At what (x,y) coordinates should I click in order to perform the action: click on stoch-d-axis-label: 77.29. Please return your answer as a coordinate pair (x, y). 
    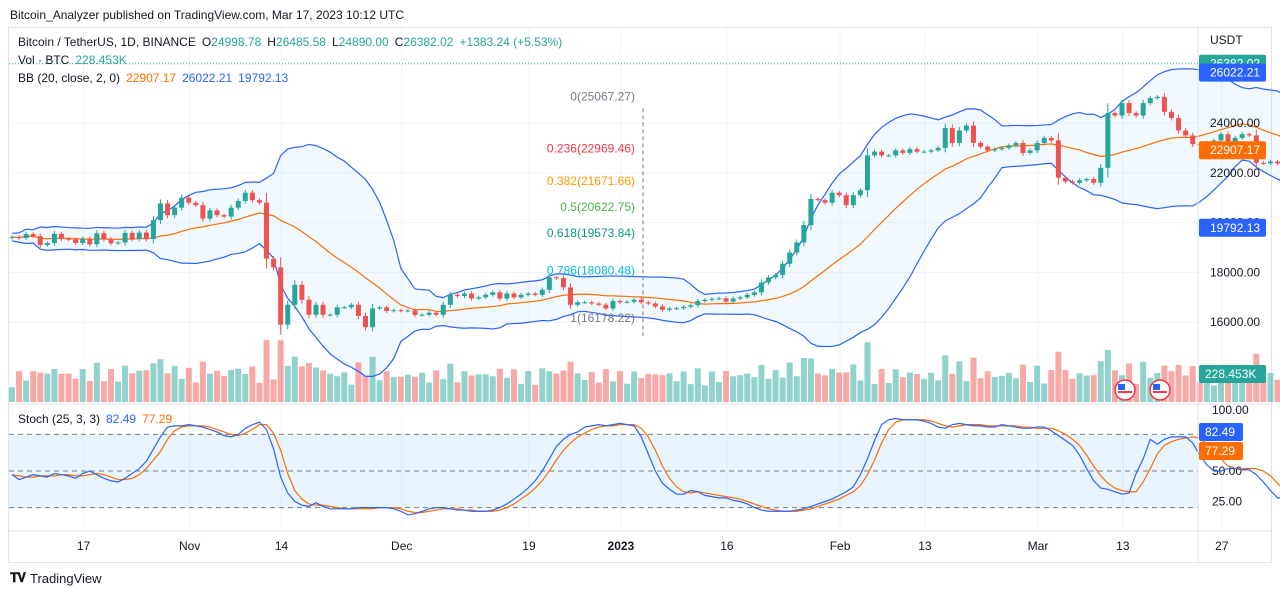
    Looking at the image, I should click on (1220, 451).